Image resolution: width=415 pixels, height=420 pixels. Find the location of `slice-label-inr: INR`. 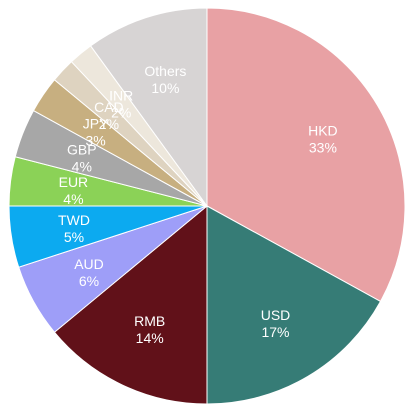

slice-label-inr: INR is located at coordinates (121, 95).